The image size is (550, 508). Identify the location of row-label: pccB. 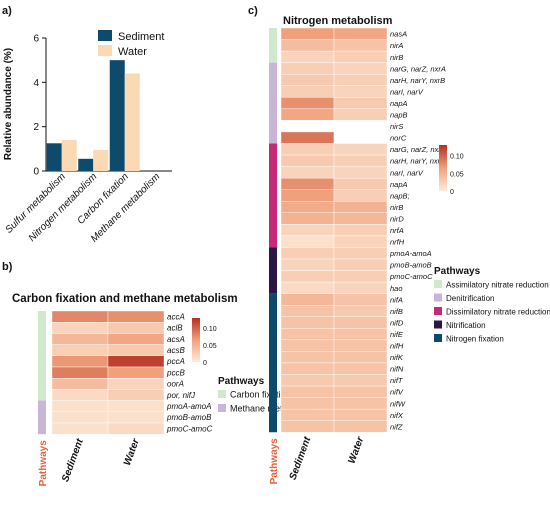
(175, 372).